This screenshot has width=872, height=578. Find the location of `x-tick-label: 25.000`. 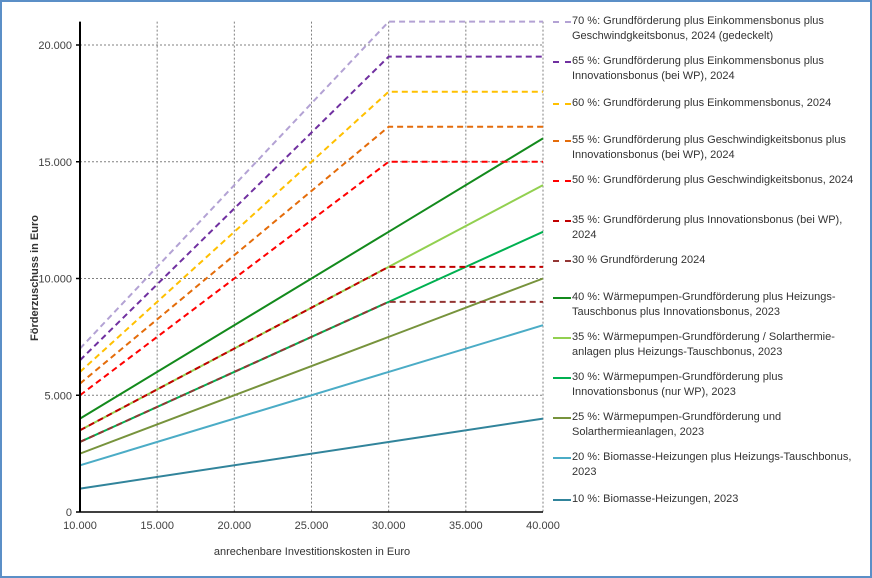

x-tick-label: 25.000 is located at coordinates (312, 526).